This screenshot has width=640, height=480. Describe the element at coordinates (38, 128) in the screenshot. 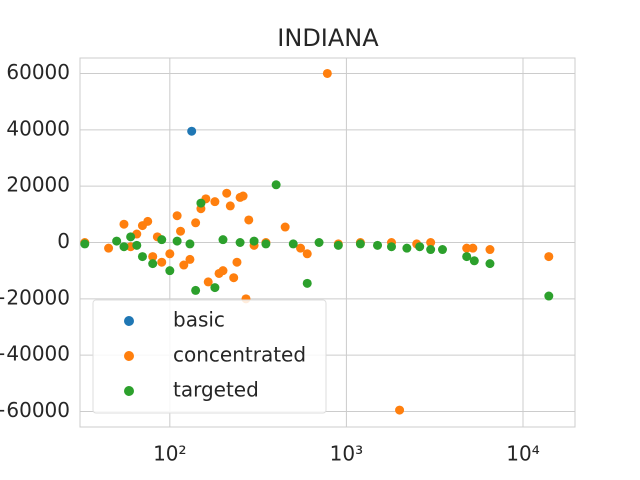

I see `y-tick-label: 40000` at that location.